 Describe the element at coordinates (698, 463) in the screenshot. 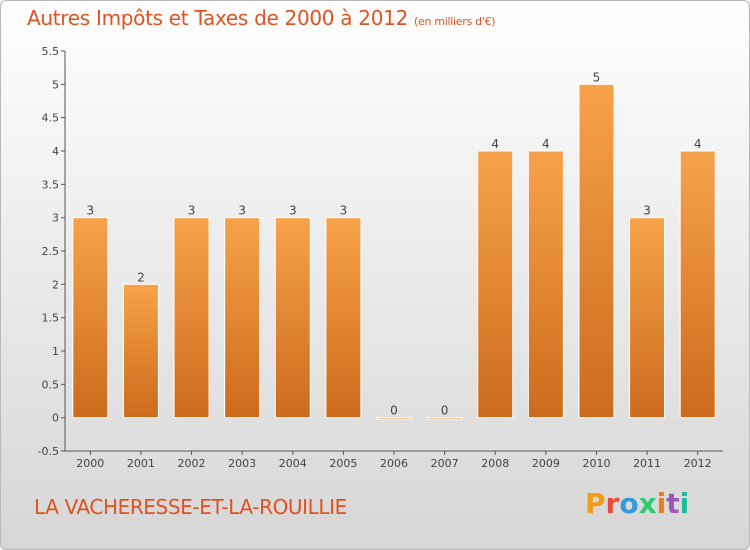

I see `x-tick-label: 2012` at that location.